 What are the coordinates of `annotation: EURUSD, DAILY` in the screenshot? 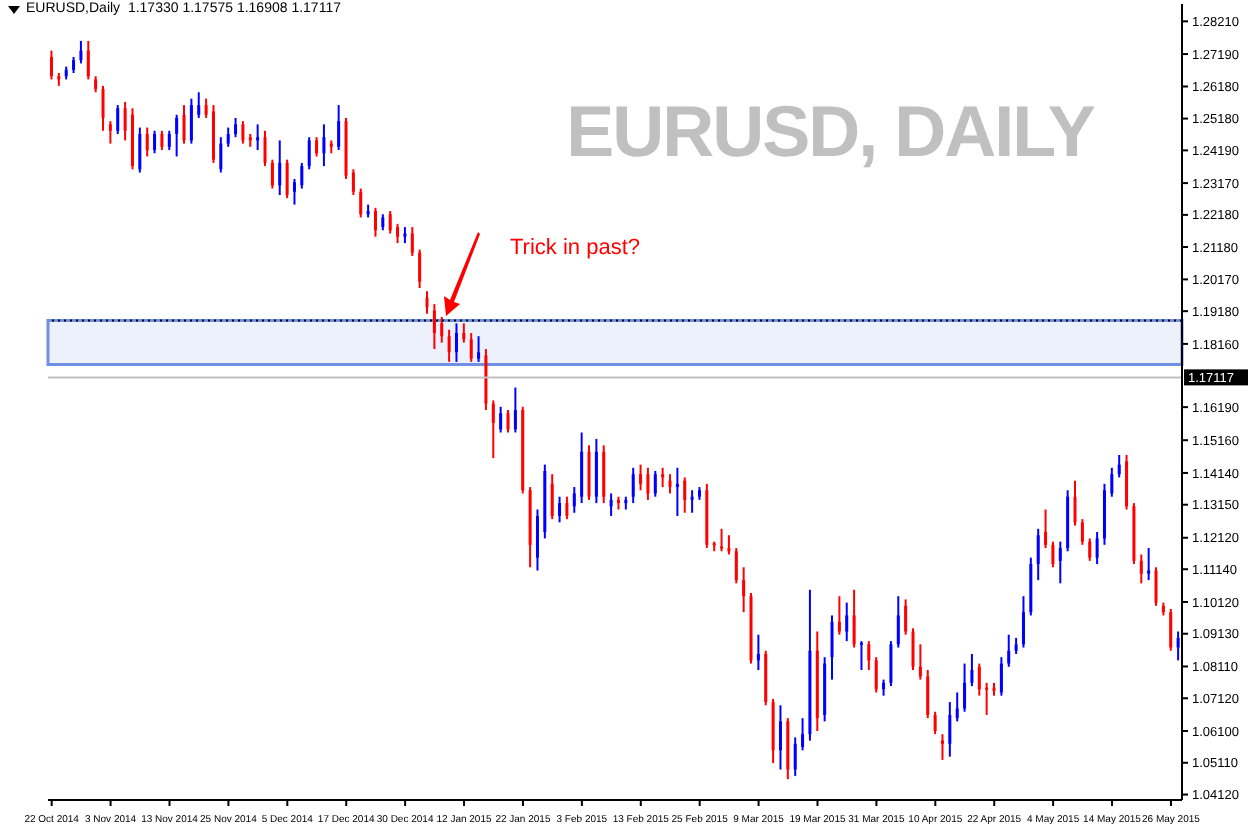 It's located at (830, 132).